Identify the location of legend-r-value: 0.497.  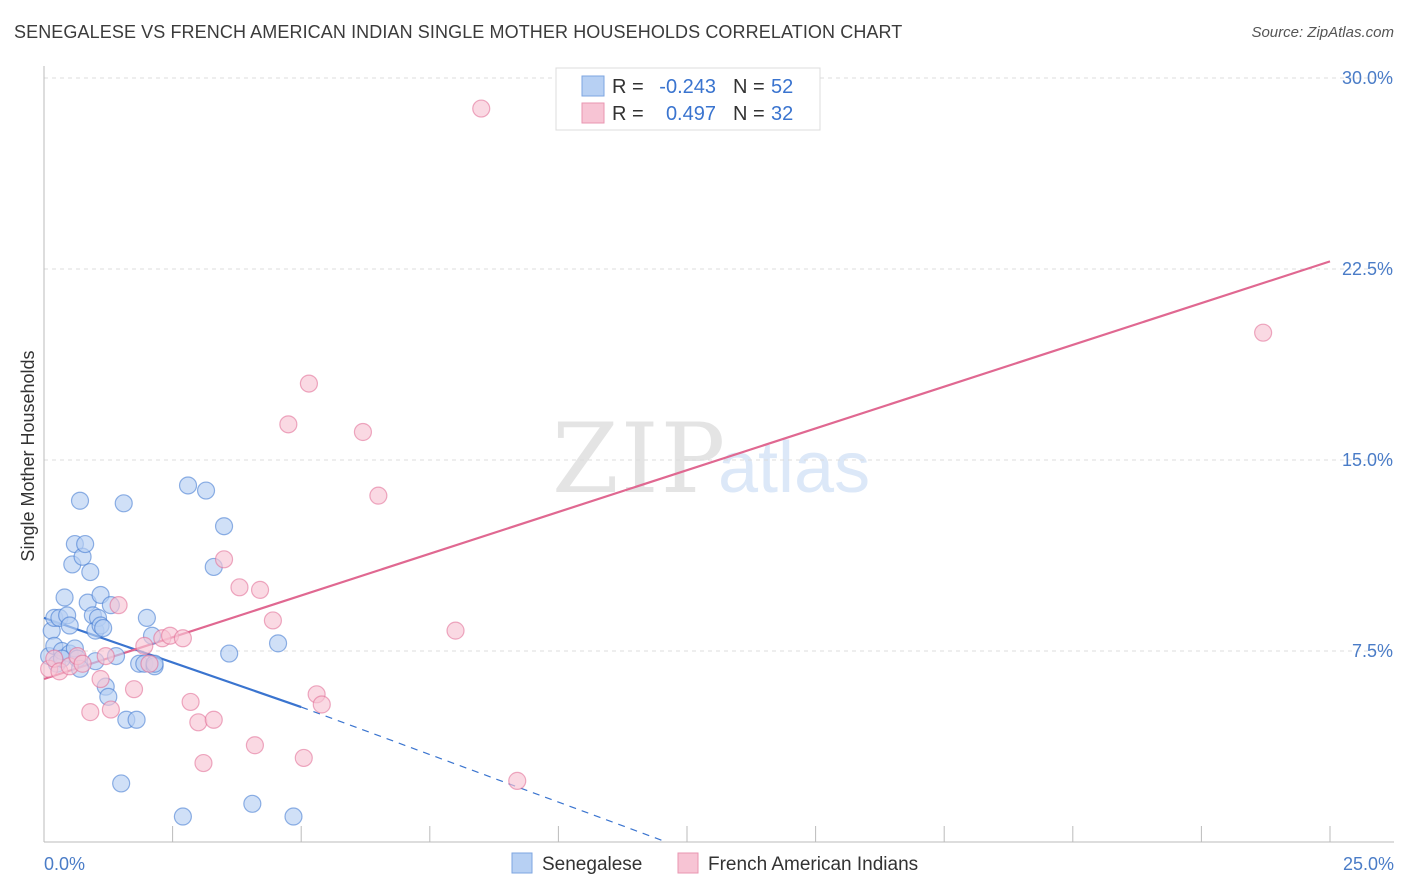
(691, 114).